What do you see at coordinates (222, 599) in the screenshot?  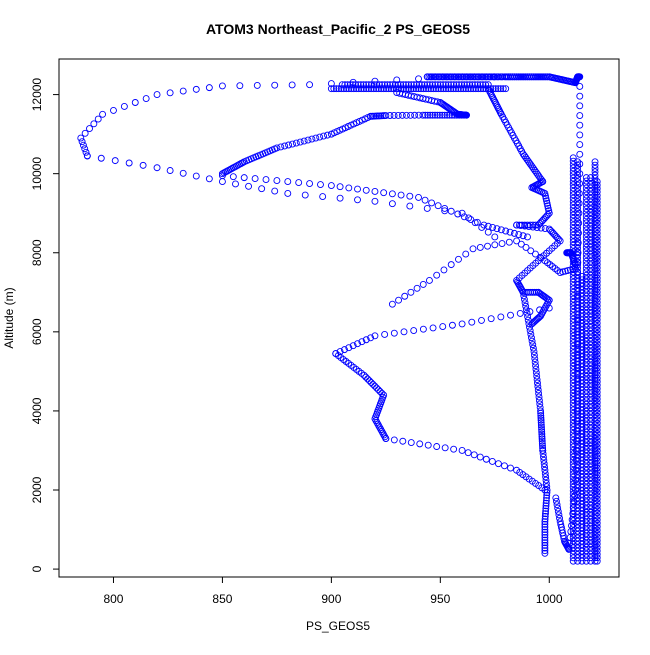 I see `x-tick-label: 850` at bounding box center [222, 599].